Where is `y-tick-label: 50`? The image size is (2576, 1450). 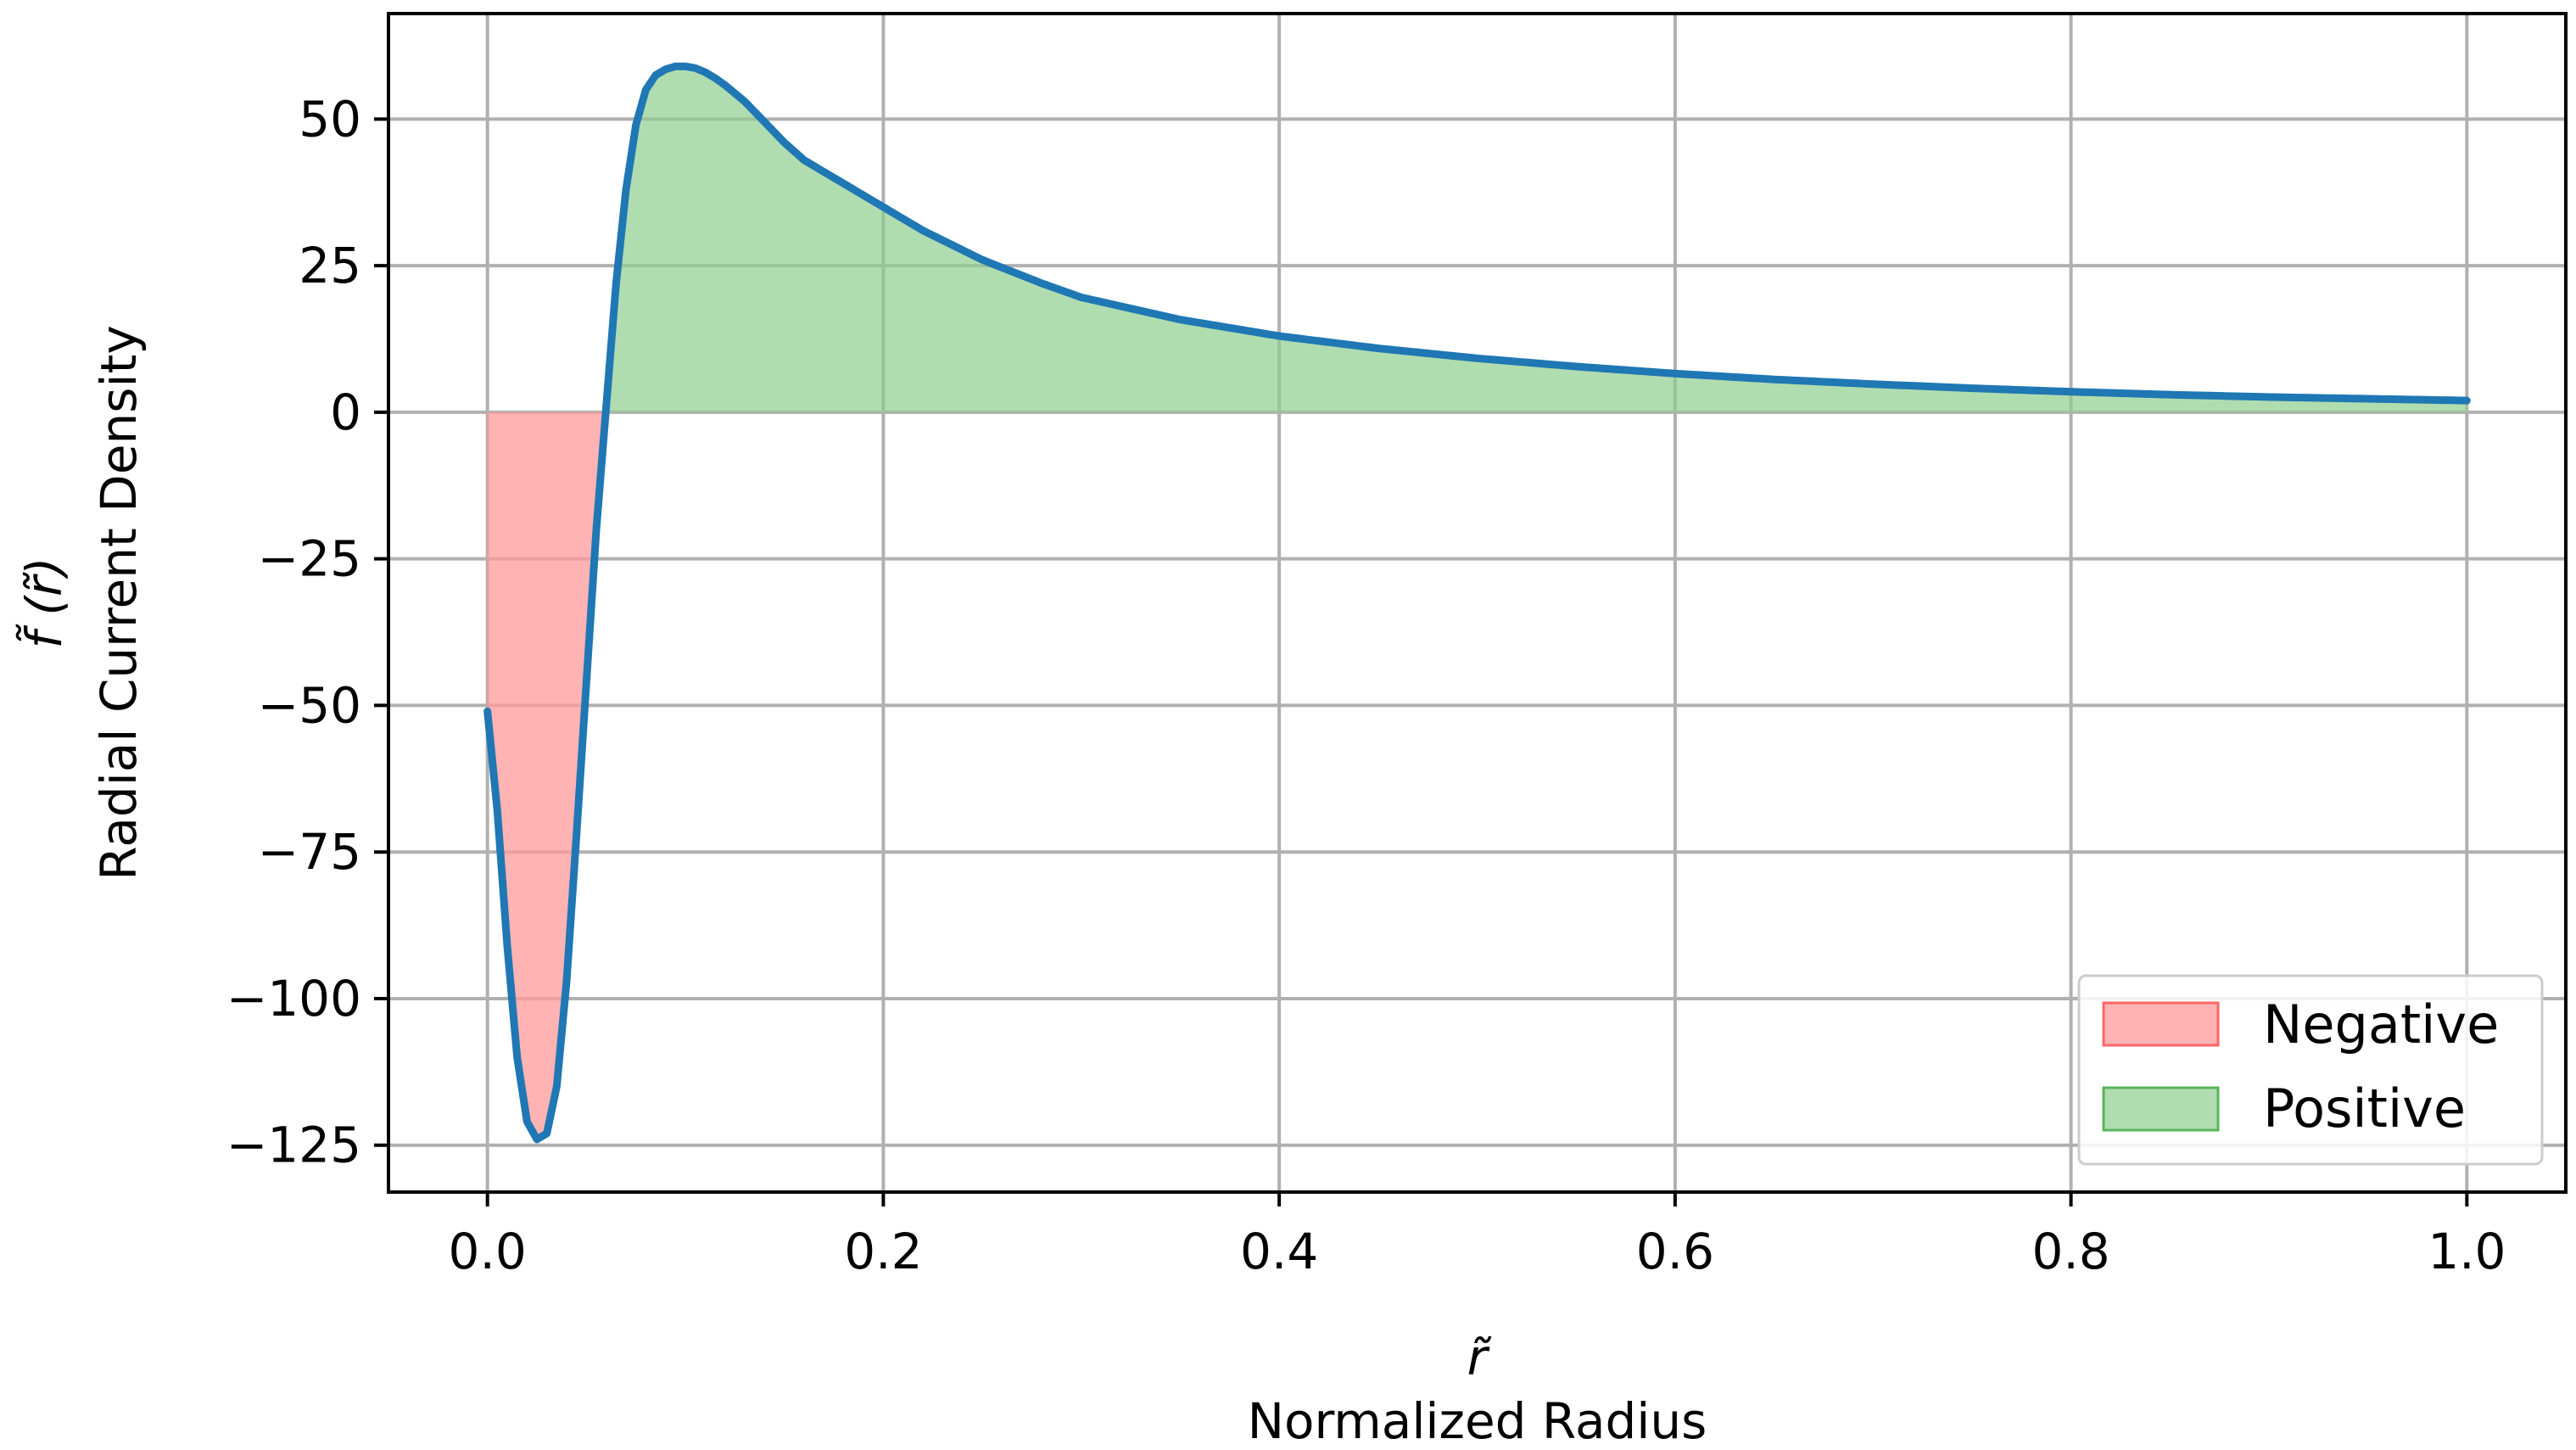
y-tick-label: 50 is located at coordinates (330, 119).